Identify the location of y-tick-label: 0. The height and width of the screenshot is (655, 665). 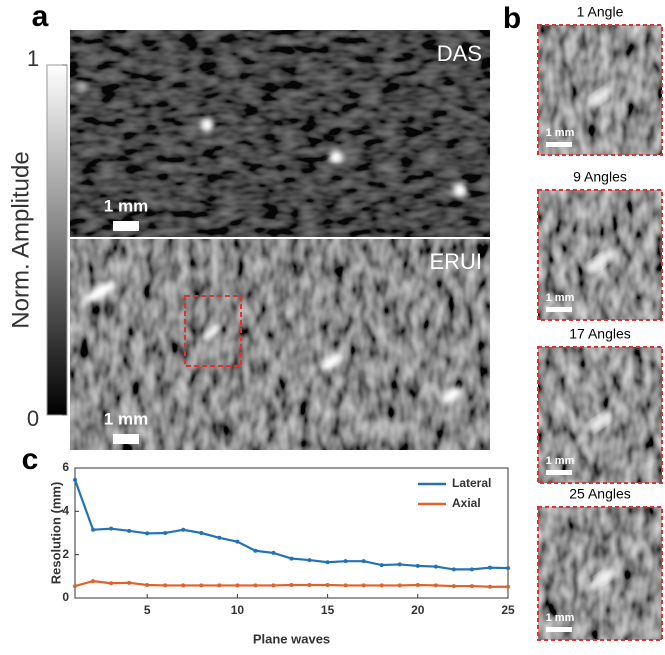
(65, 597).